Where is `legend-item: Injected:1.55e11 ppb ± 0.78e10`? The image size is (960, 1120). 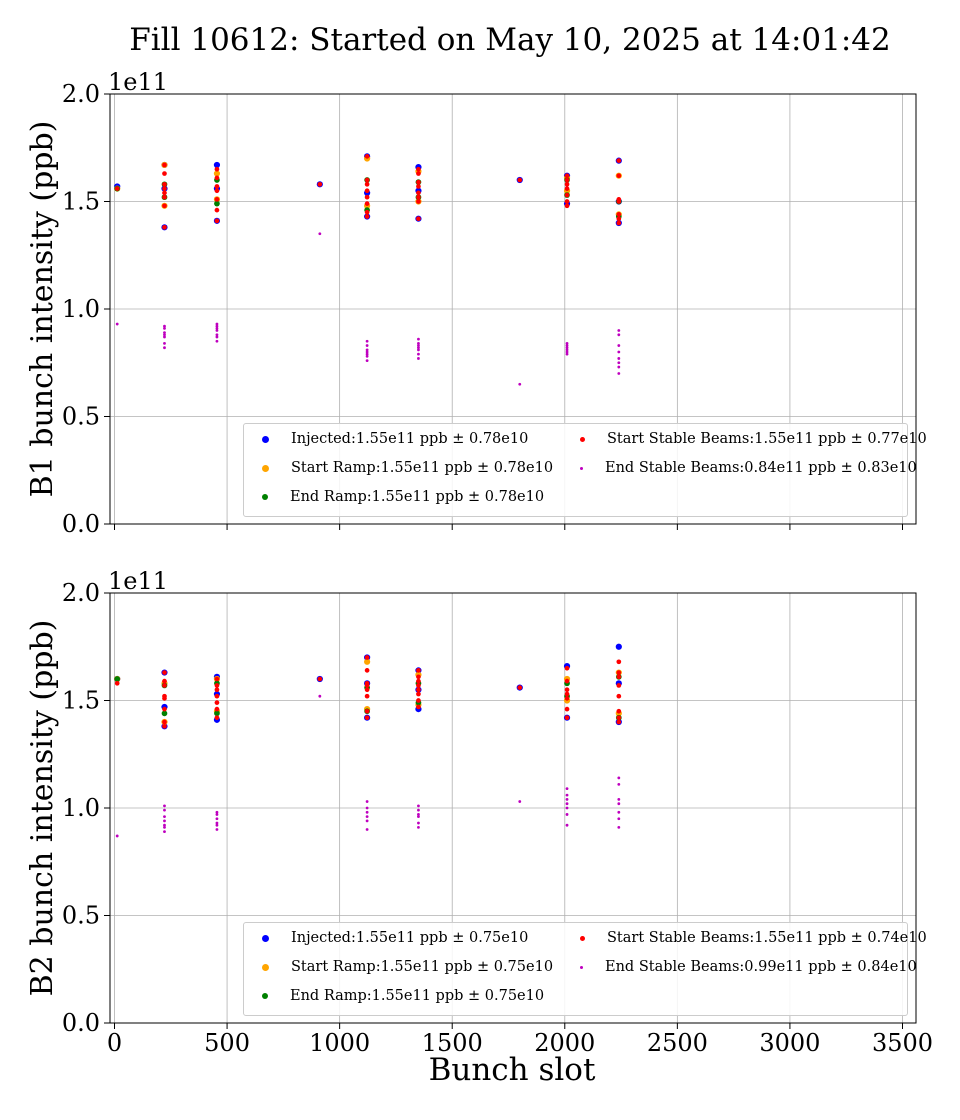
legend-item: Injected:1.55e11 ppb ± 0.78e10 is located at coordinates (395, 439).